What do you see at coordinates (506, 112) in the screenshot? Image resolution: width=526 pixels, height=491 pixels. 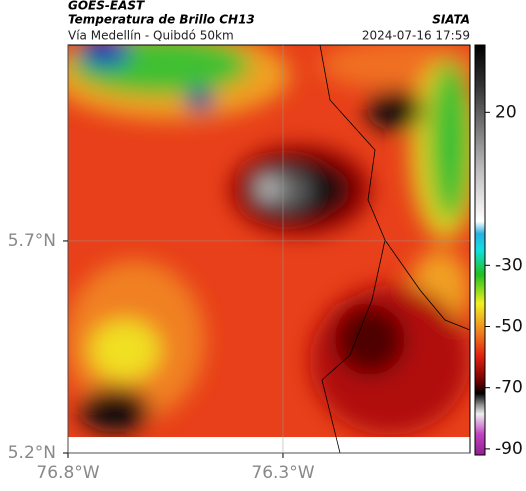 I see `colorbar-tick-label: 20` at bounding box center [506, 112].